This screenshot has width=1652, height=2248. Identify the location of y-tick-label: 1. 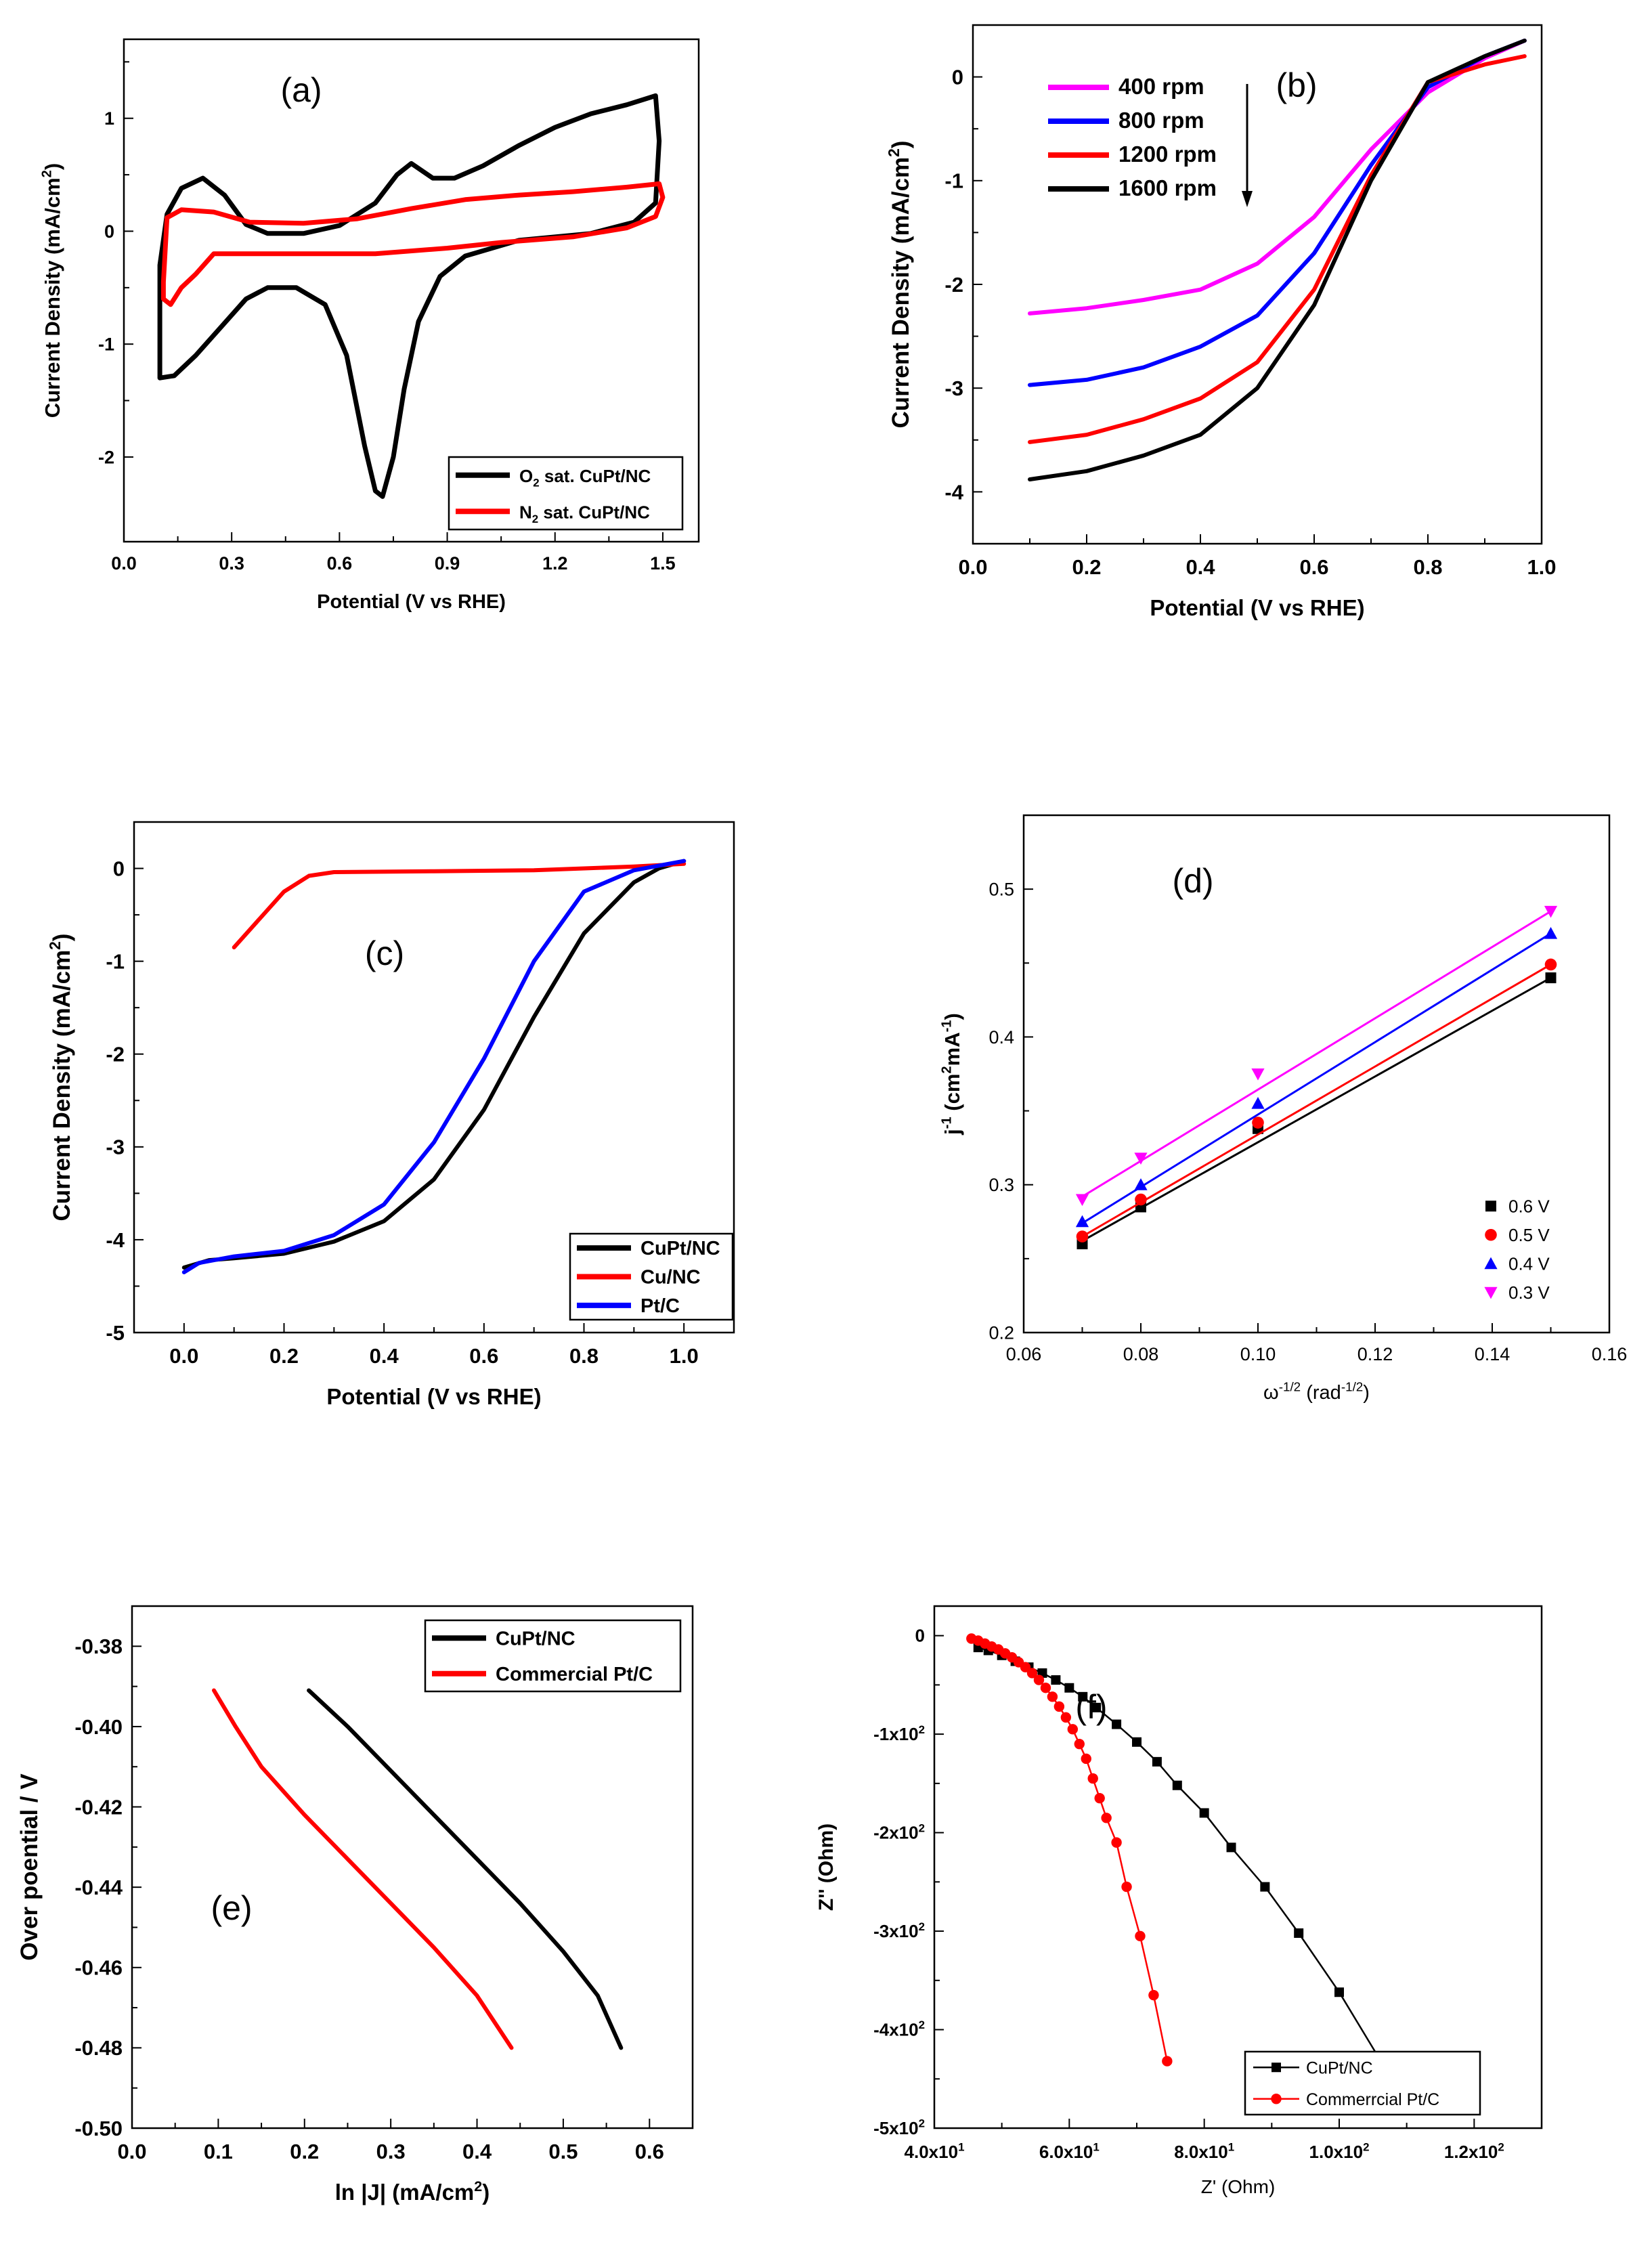
(109, 118).